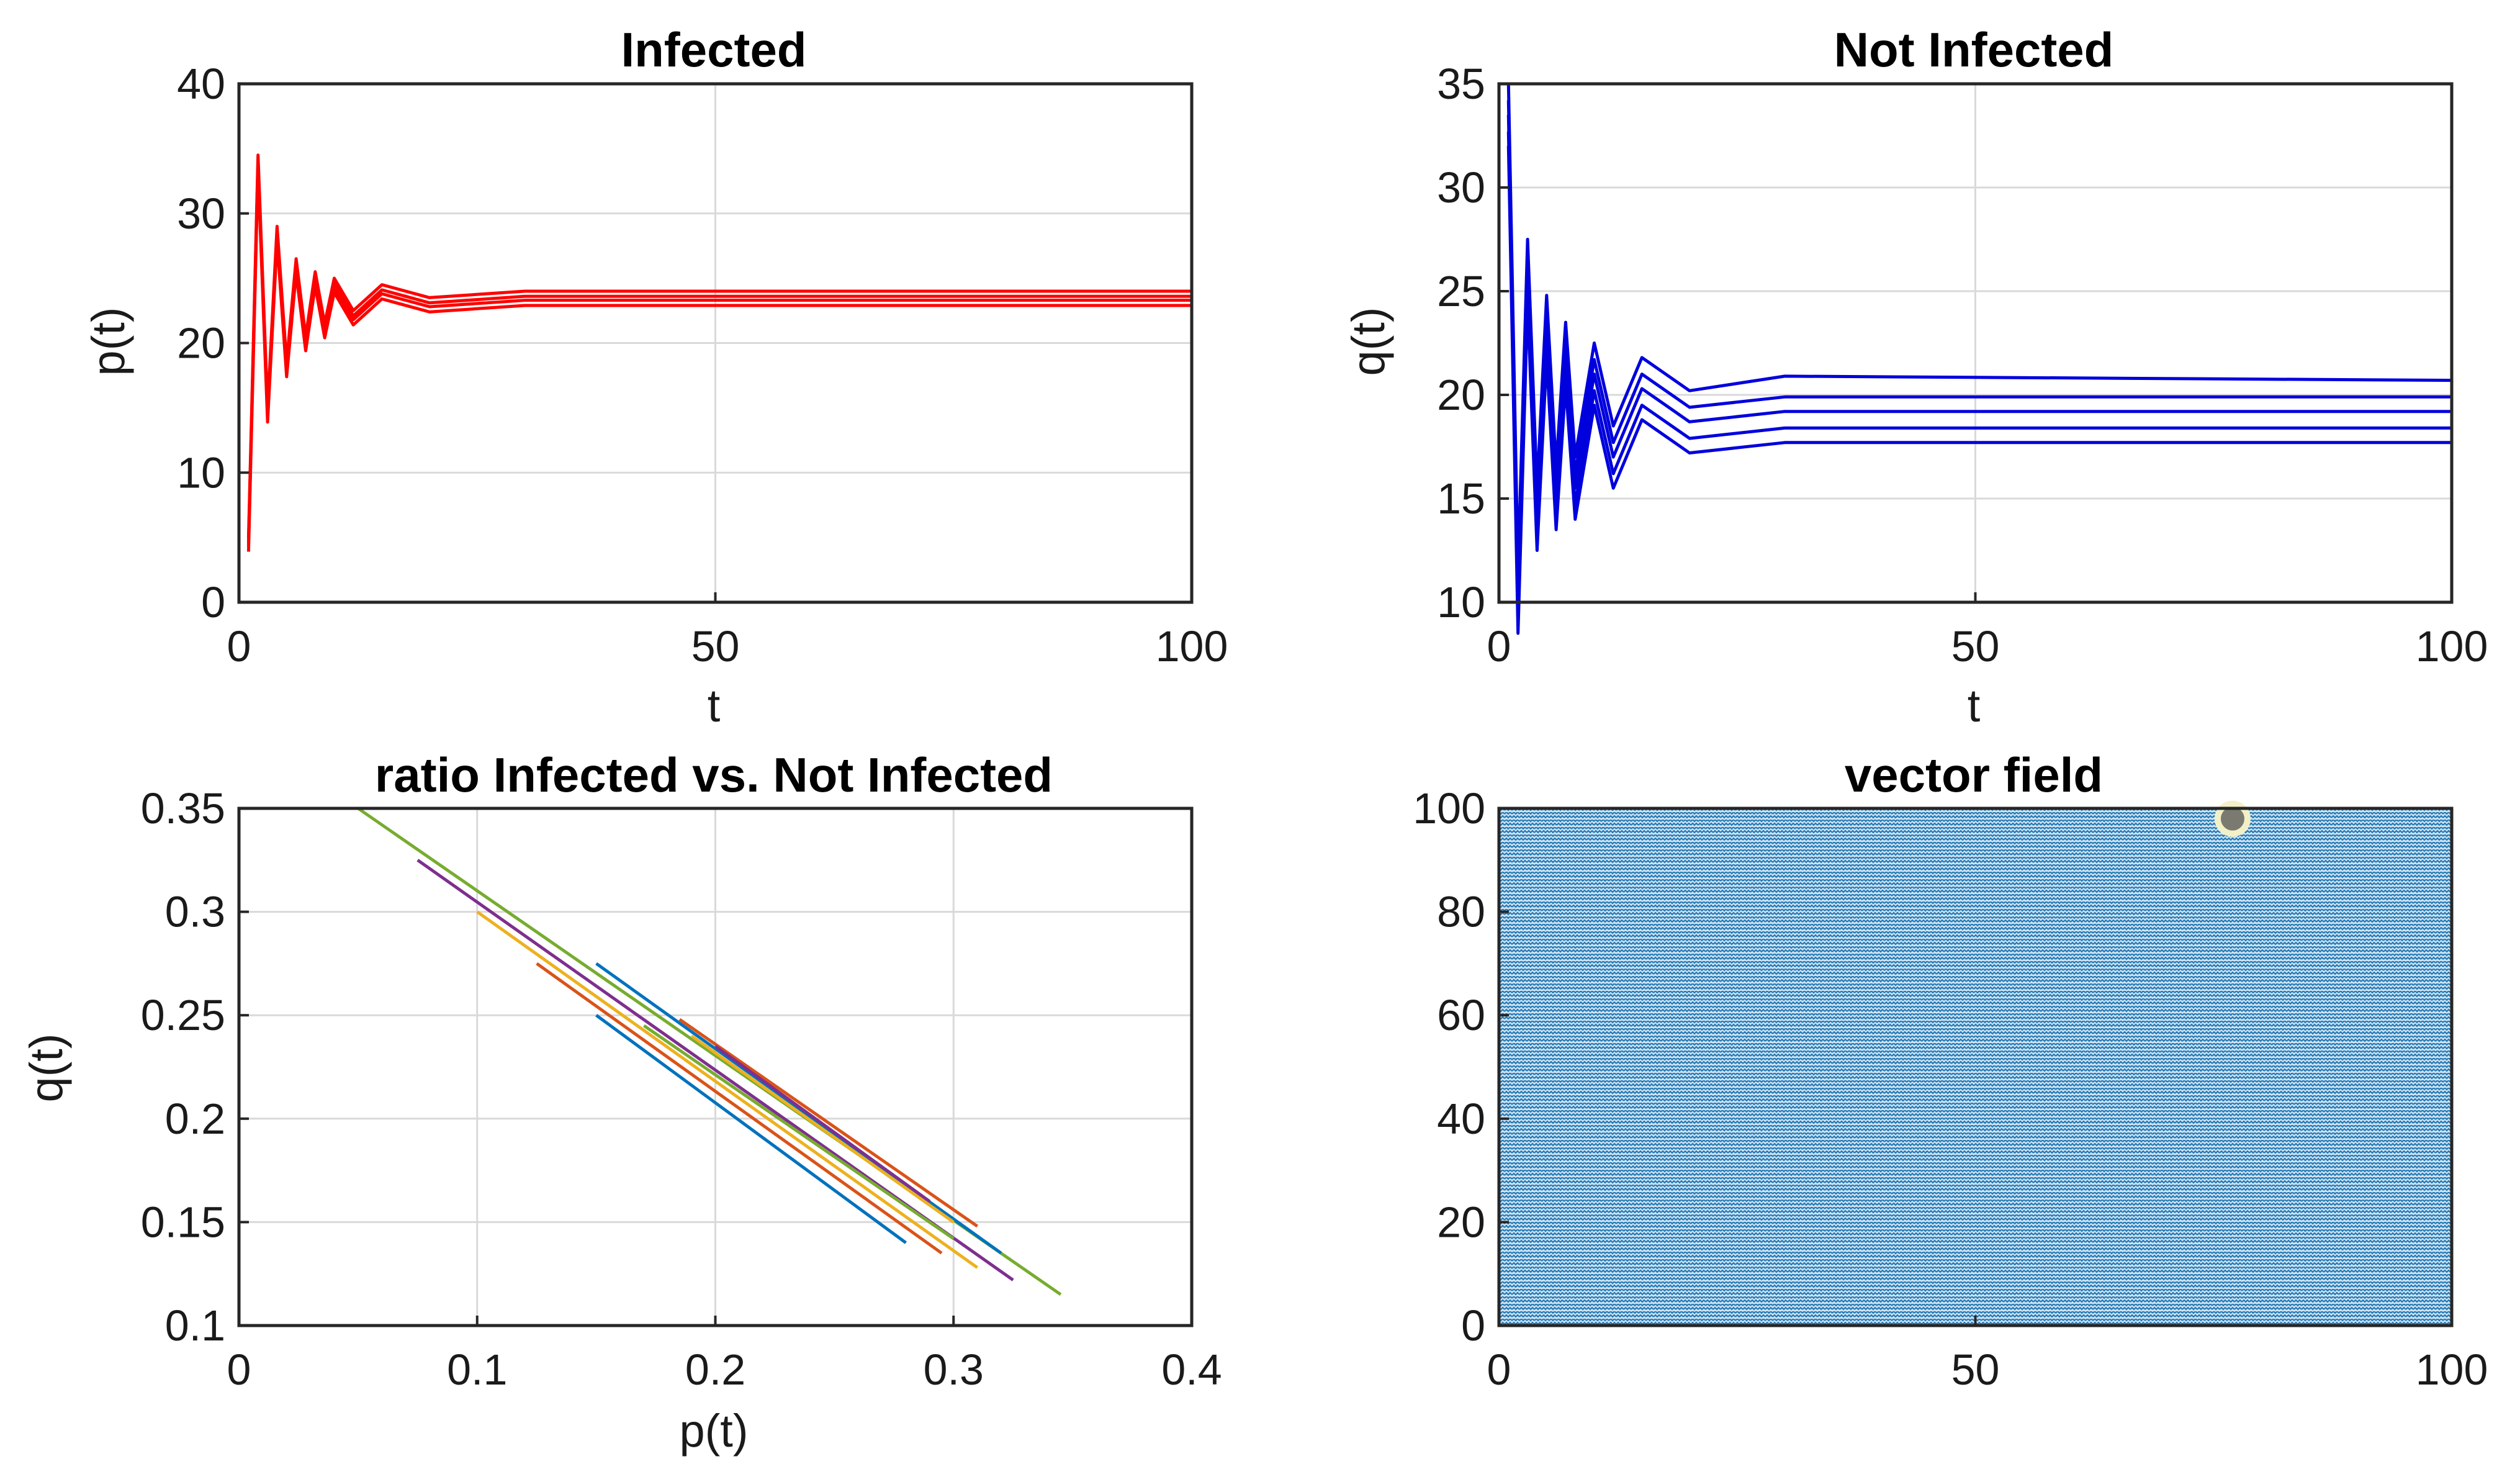 This screenshot has height=1482, width=2520. What do you see at coordinates (714, 775) in the screenshot?
I see `chart-title: ratio Infected vs. Not Infected` at bounding box center [714, 775].